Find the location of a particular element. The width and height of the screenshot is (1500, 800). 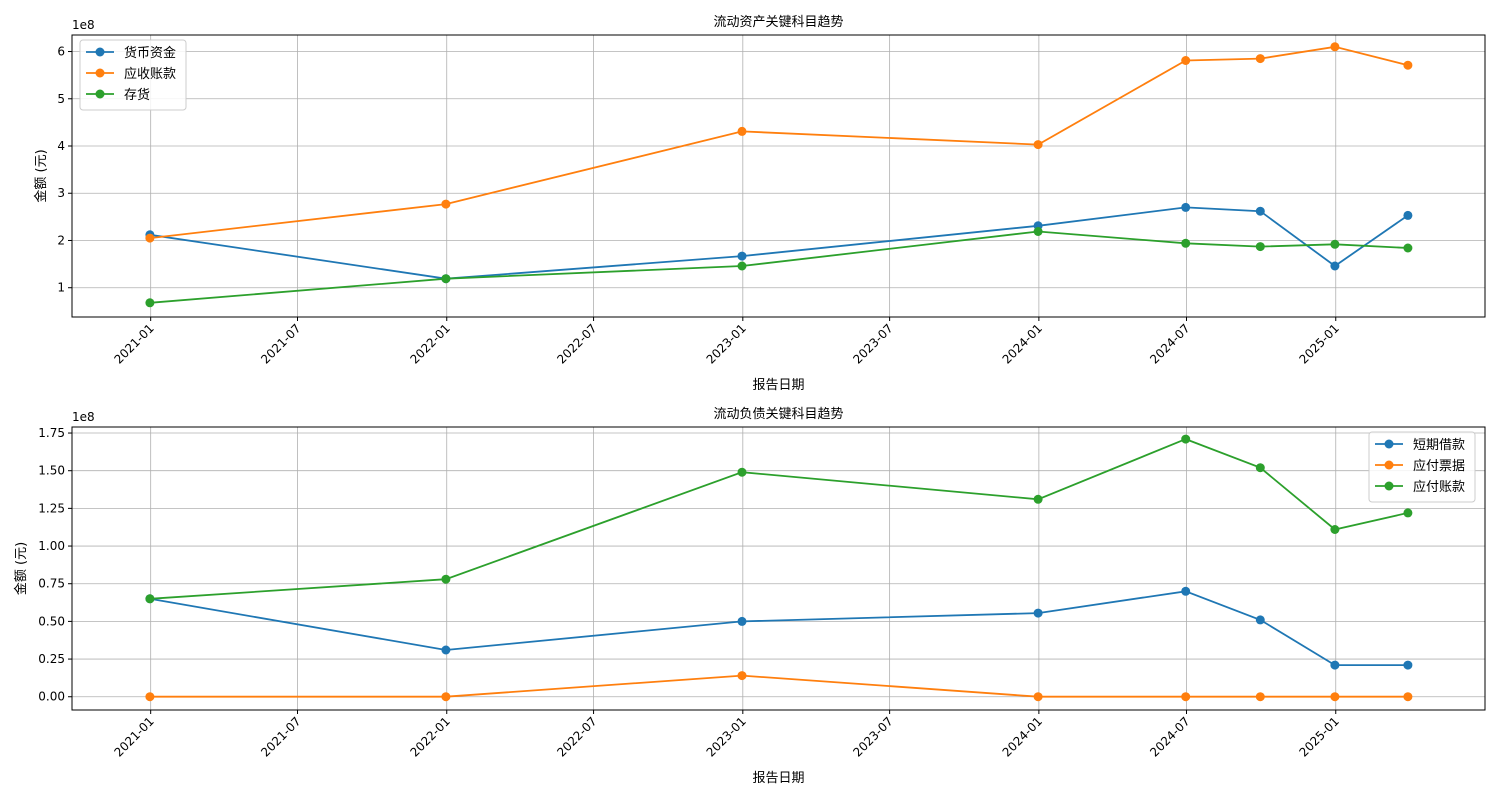

y-tick-label: 1.75 is located at coordinates (51, 433).